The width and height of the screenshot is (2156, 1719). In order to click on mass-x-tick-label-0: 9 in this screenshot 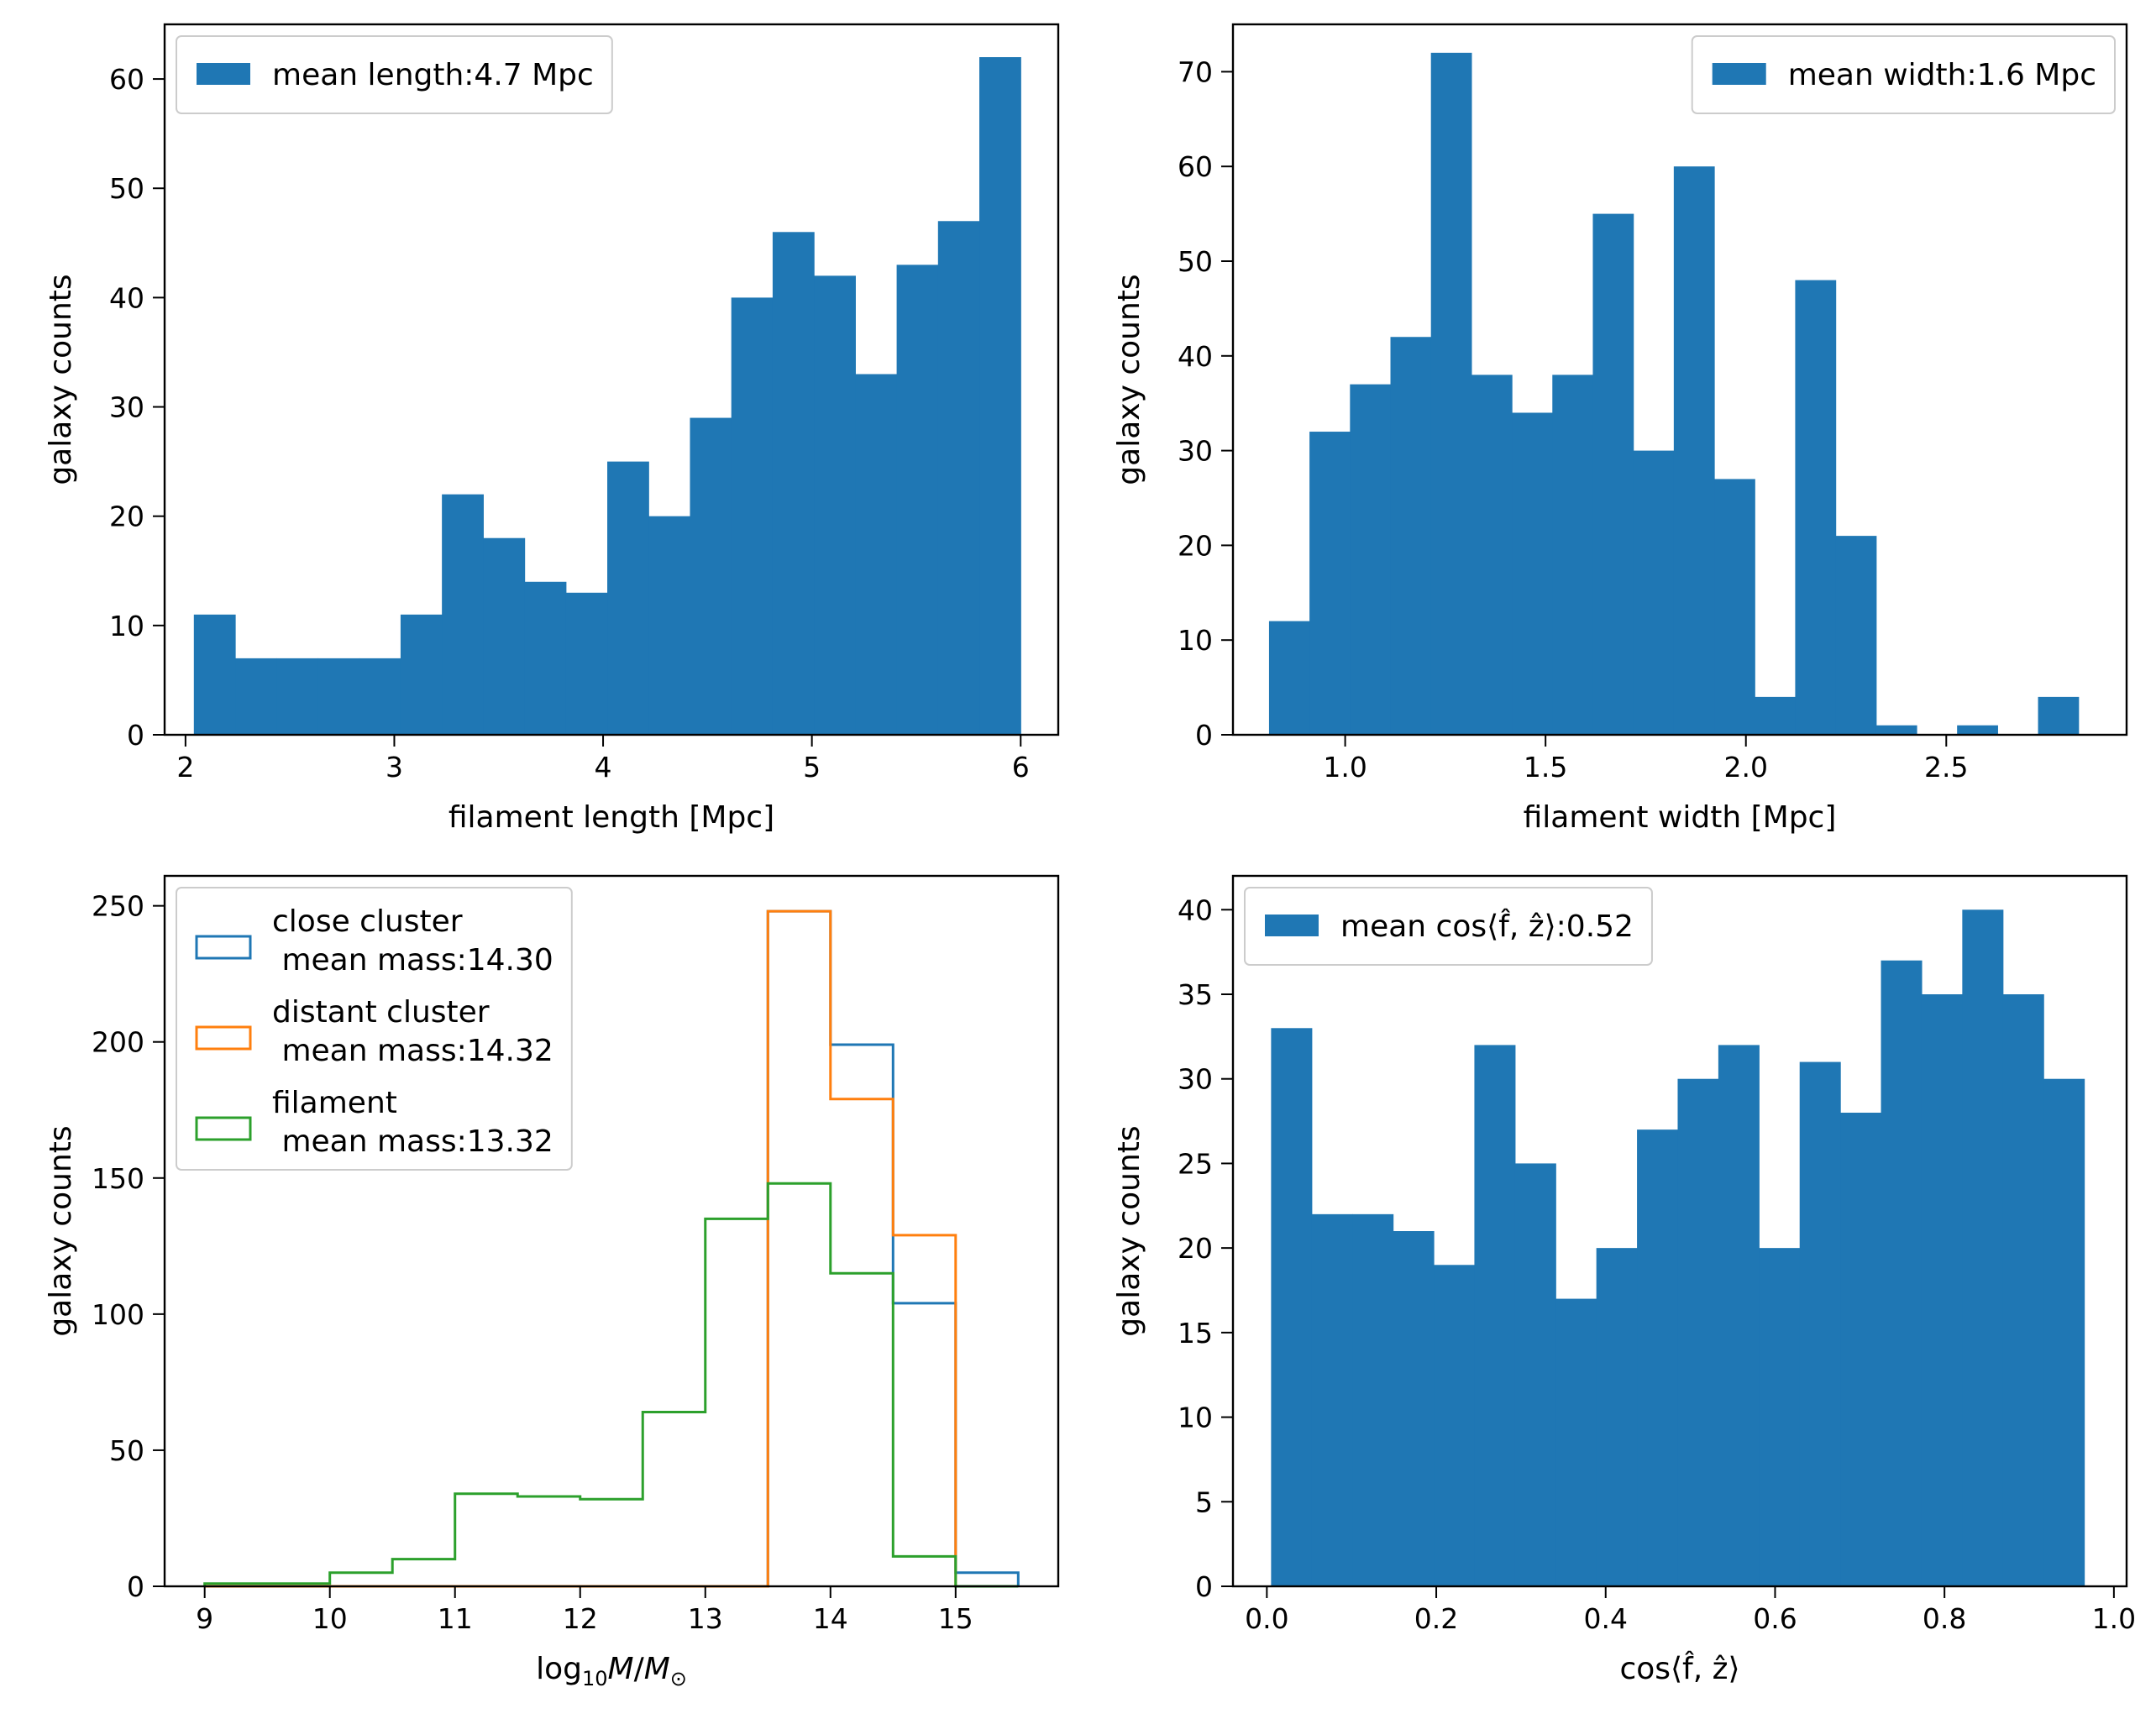, I will do `click(204, 1618)`.